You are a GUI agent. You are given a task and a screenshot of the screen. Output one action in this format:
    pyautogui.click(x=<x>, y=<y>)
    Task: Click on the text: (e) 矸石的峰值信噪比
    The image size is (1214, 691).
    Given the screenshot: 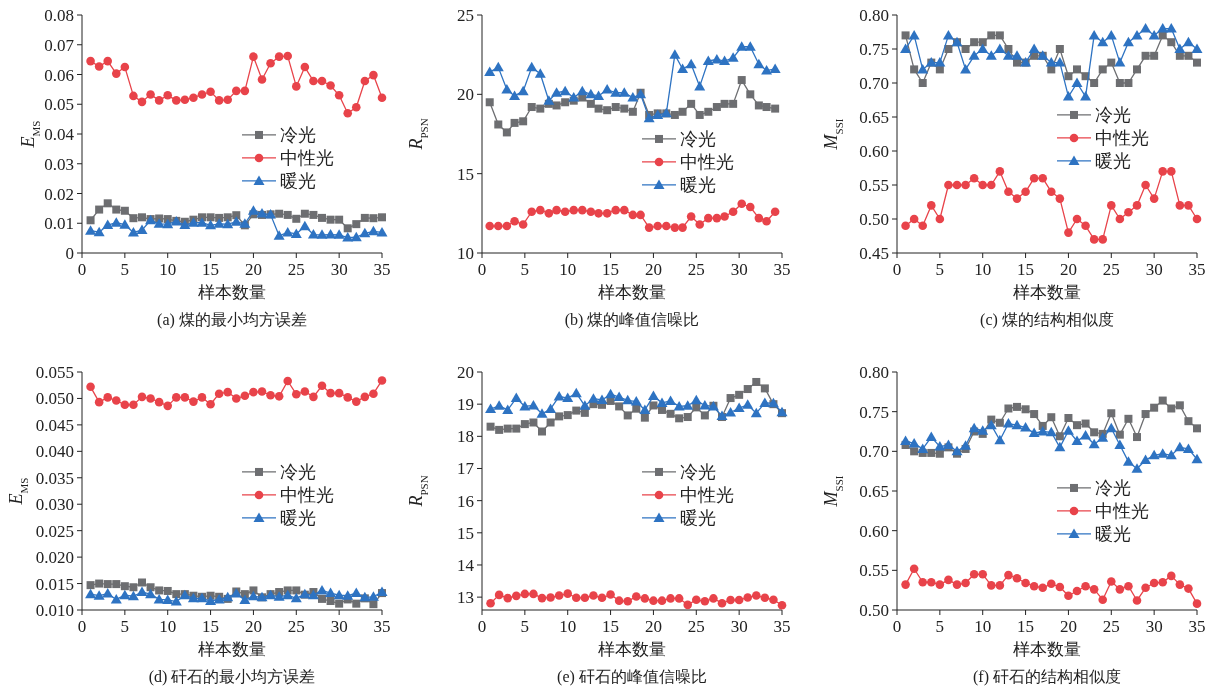 What is the action you would take?
    pyautogui.click(x=632, y=677)
    